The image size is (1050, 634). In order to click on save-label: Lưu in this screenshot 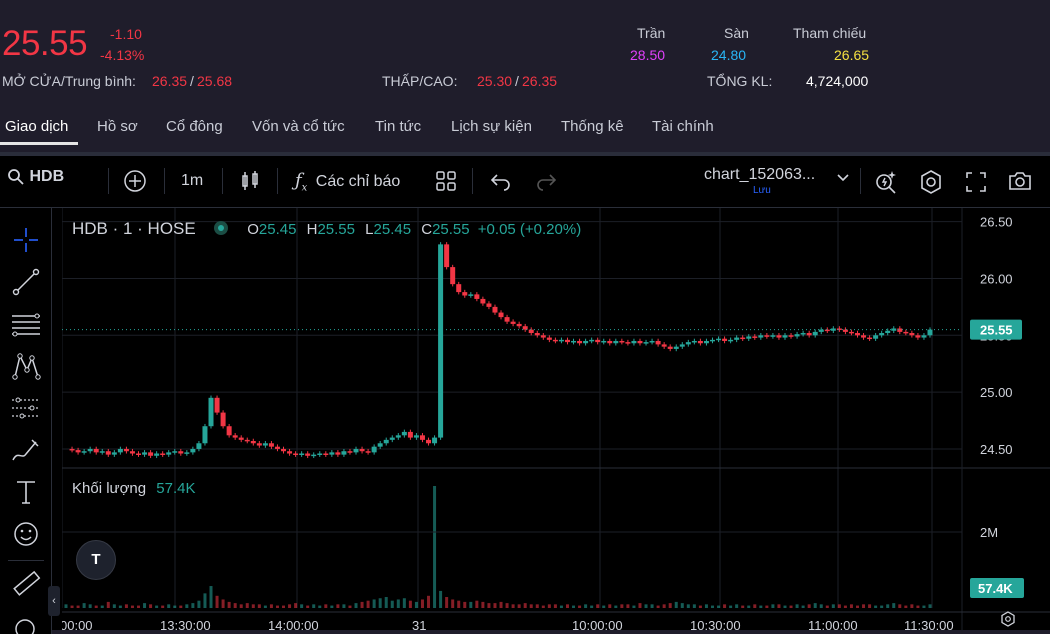, I will do `click(762, 190)`.